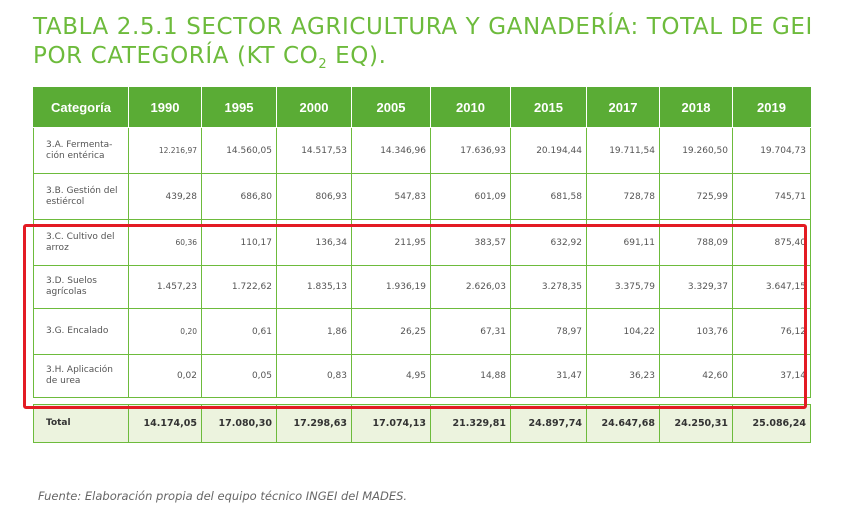  Describe the element at coordinates (696, 196) in the screenshot. I see `table-cell: 725,99` at that location.